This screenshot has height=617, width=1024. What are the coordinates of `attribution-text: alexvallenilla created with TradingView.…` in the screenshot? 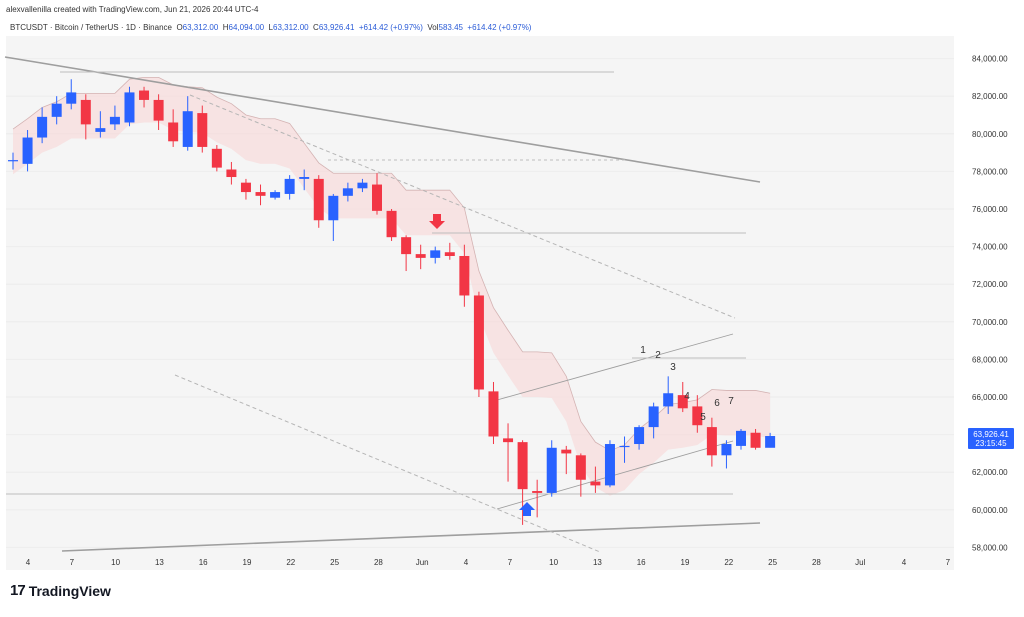 It's located at (132, 9).